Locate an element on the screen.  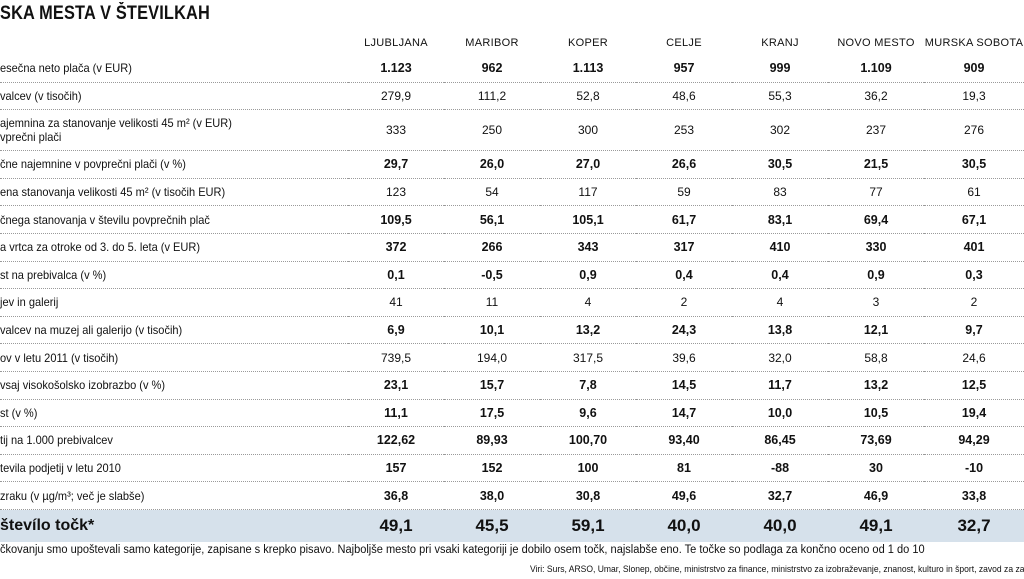
total-cell: 32,7 is located at coordinates (974, 525).